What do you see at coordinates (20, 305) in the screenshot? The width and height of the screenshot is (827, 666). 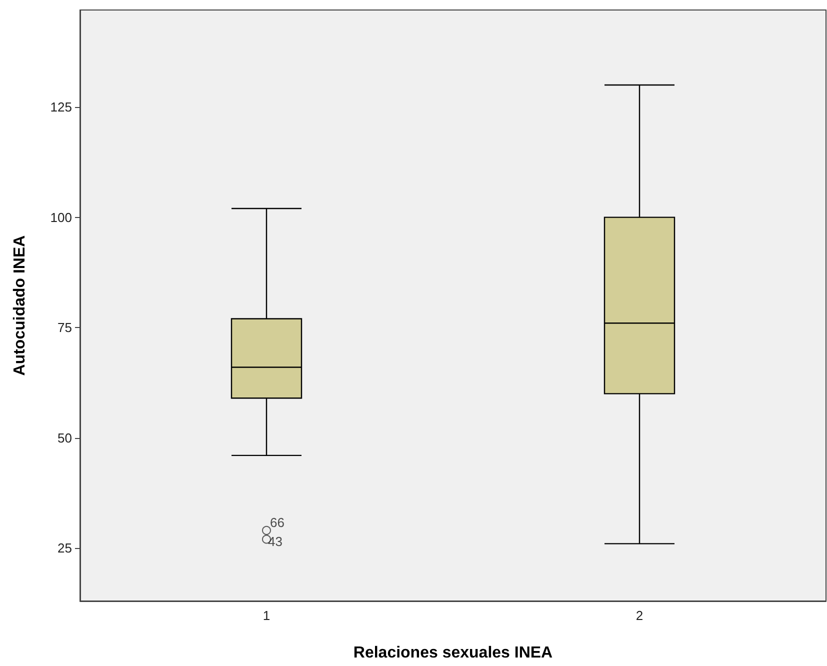 I see `y-axis-title: Autocuidado INEA` at bounding box center [20, 305].